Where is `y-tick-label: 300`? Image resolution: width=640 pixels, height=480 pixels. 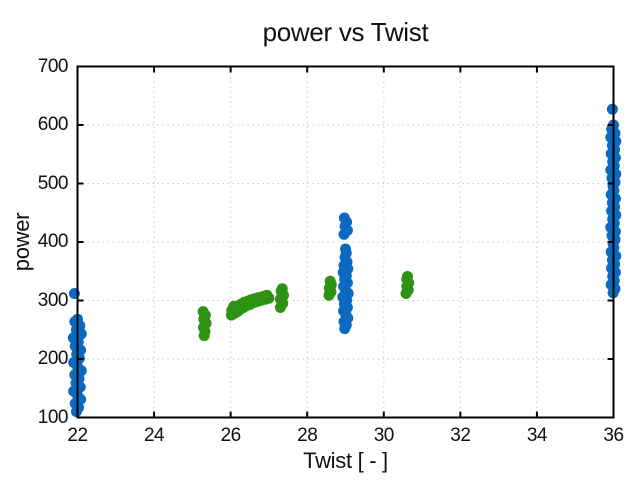 y-tick-label: 300 is located at coordinates (53, 300).